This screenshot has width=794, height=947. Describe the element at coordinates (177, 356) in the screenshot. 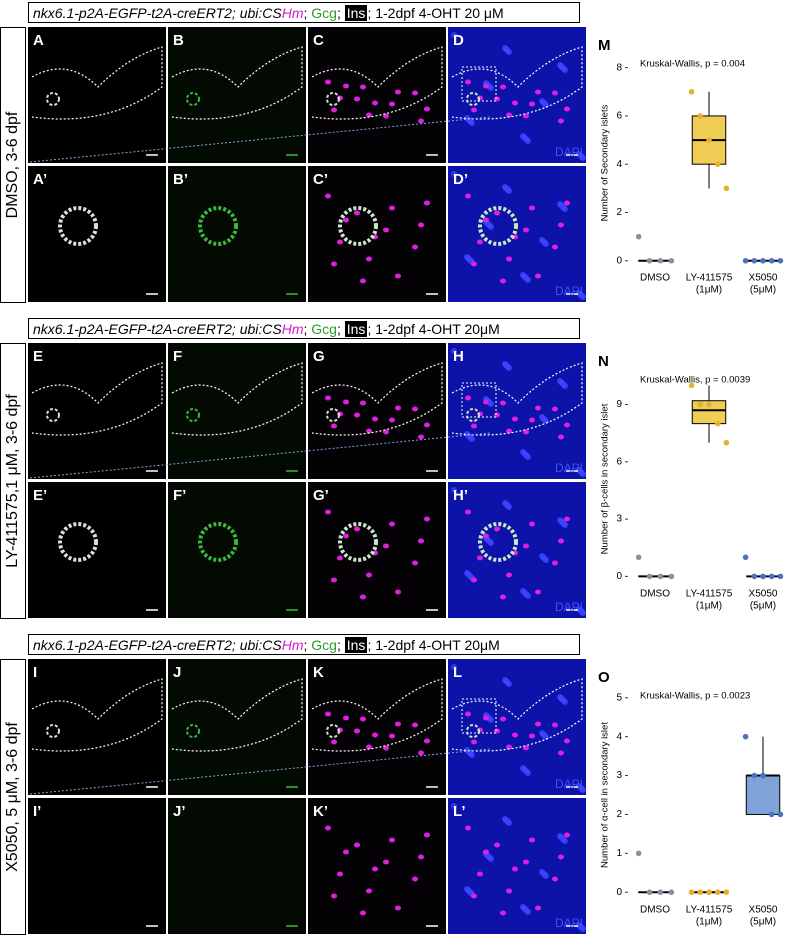

I see `panel-letter: F` at that location.